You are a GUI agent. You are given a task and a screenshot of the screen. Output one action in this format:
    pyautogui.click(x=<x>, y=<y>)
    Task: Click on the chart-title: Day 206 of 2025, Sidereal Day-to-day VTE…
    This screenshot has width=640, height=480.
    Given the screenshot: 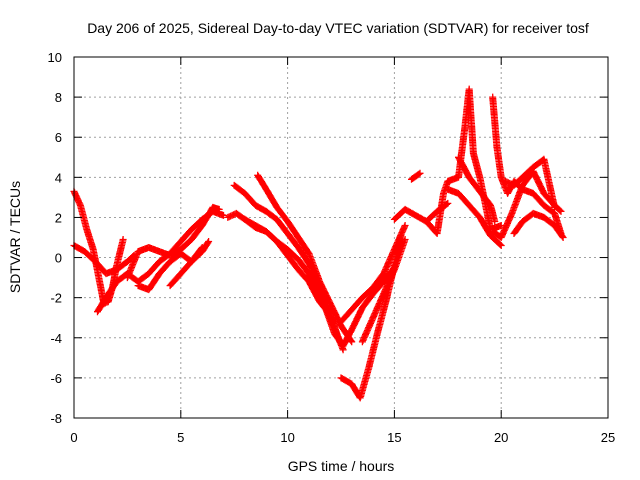 What is the action you would take?
    pyautogui.click(x=338, y=28)
    